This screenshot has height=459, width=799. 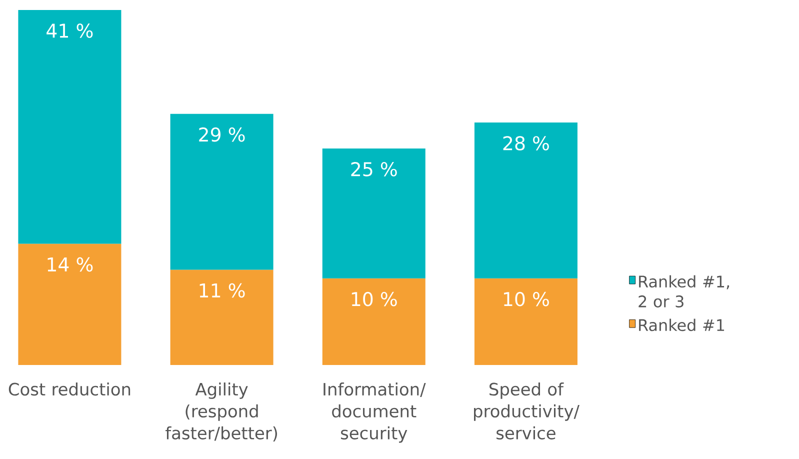 I want to click on total-label: 29 %, so click(x=222, y=134).